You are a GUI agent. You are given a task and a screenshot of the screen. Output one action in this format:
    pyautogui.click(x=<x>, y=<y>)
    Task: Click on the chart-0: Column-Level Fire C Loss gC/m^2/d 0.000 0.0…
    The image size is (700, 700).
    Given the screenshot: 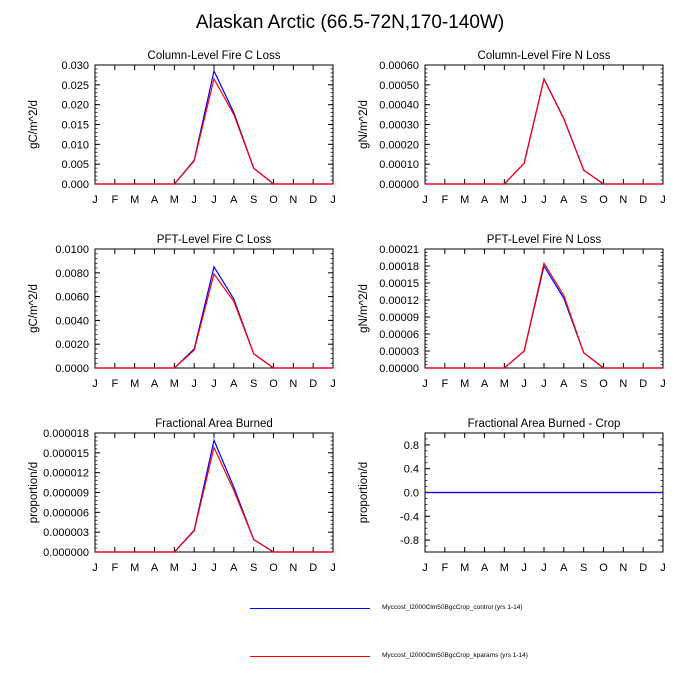 What is the action you would take?
    pyautogui.click(x=182, y=128)
    